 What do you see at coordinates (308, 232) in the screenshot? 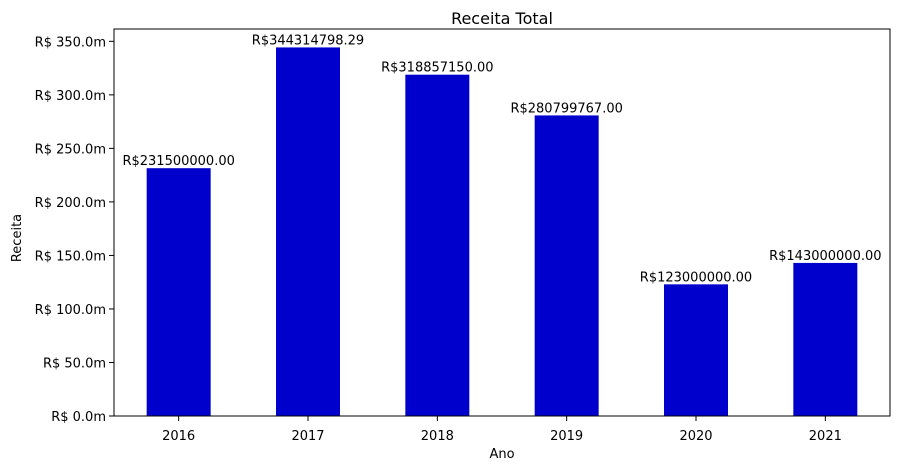
I see `bar-2017` at bounding box center [308, 232].